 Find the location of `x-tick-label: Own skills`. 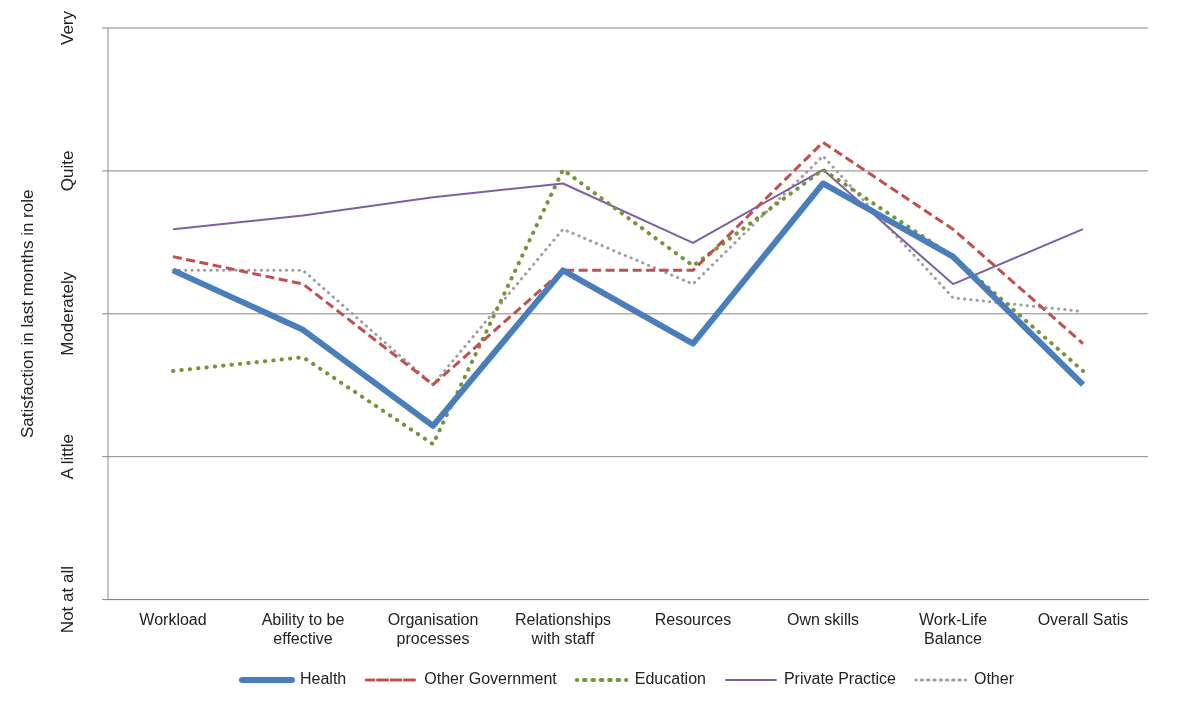

x-tick-label: Own skills is located at coordinates (823, 619).